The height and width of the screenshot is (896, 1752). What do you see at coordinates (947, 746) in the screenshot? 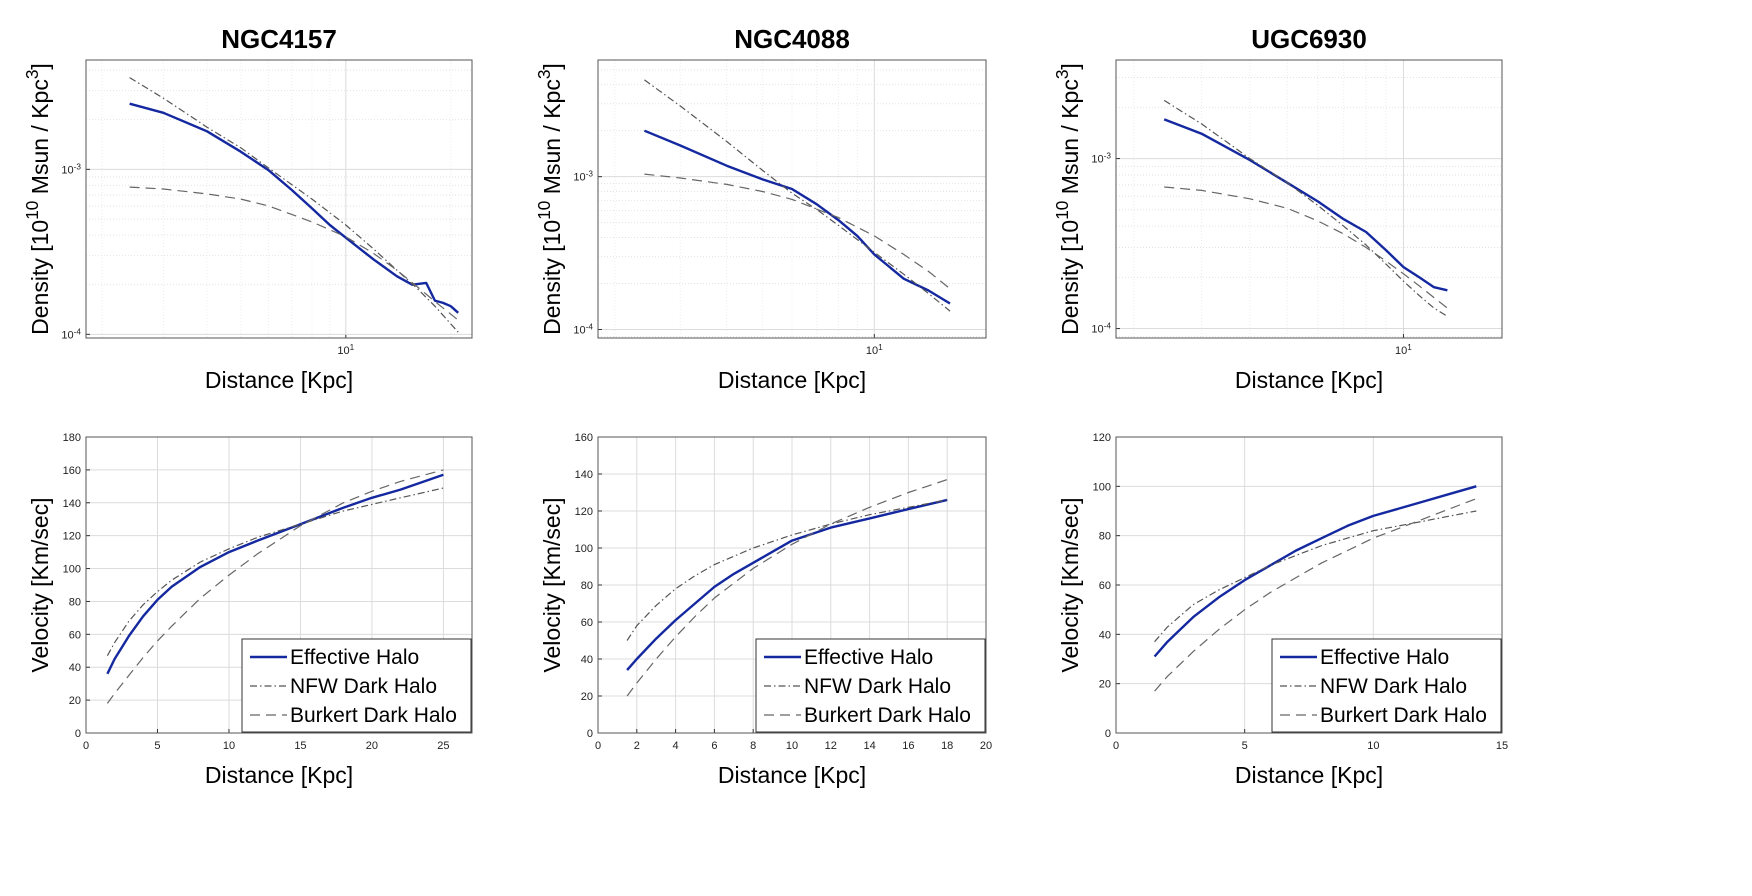
I see `x-tick-label: 18` at bounding box center [947, 746].